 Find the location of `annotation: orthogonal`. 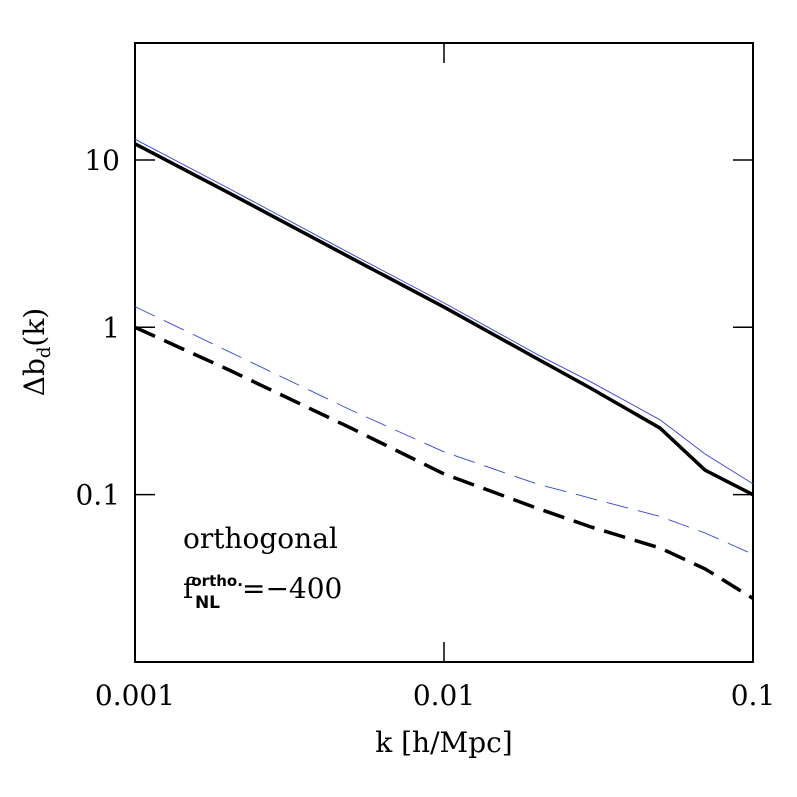

annotation: orthogonal is located at coordinates (260, 538).